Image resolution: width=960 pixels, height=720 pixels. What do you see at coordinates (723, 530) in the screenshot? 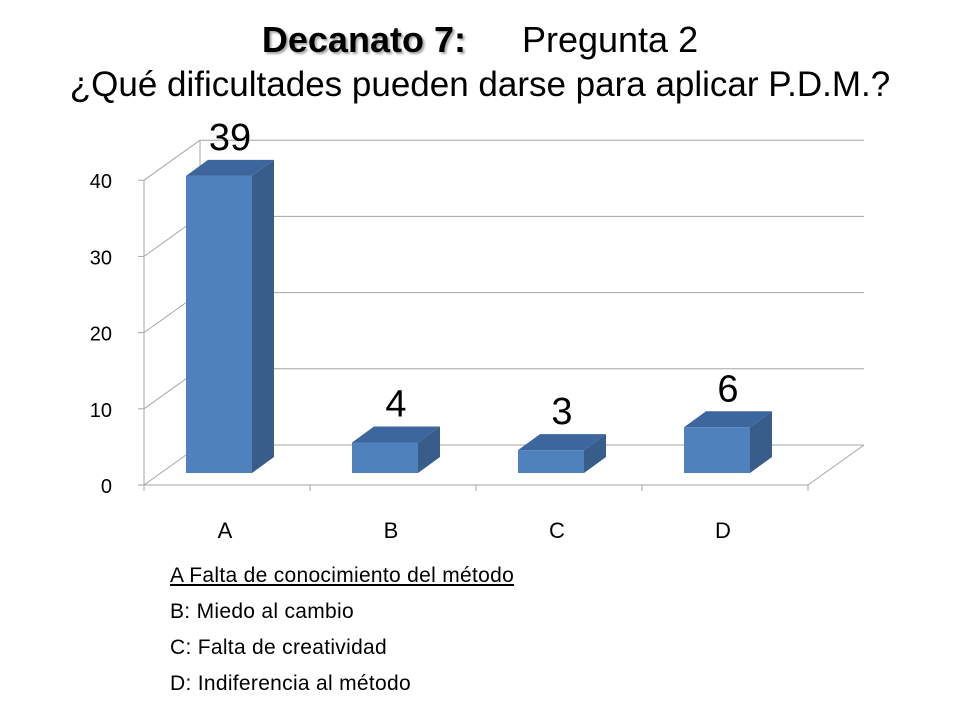
I see `x-tick-label: D` at bounding box center [723, 530].